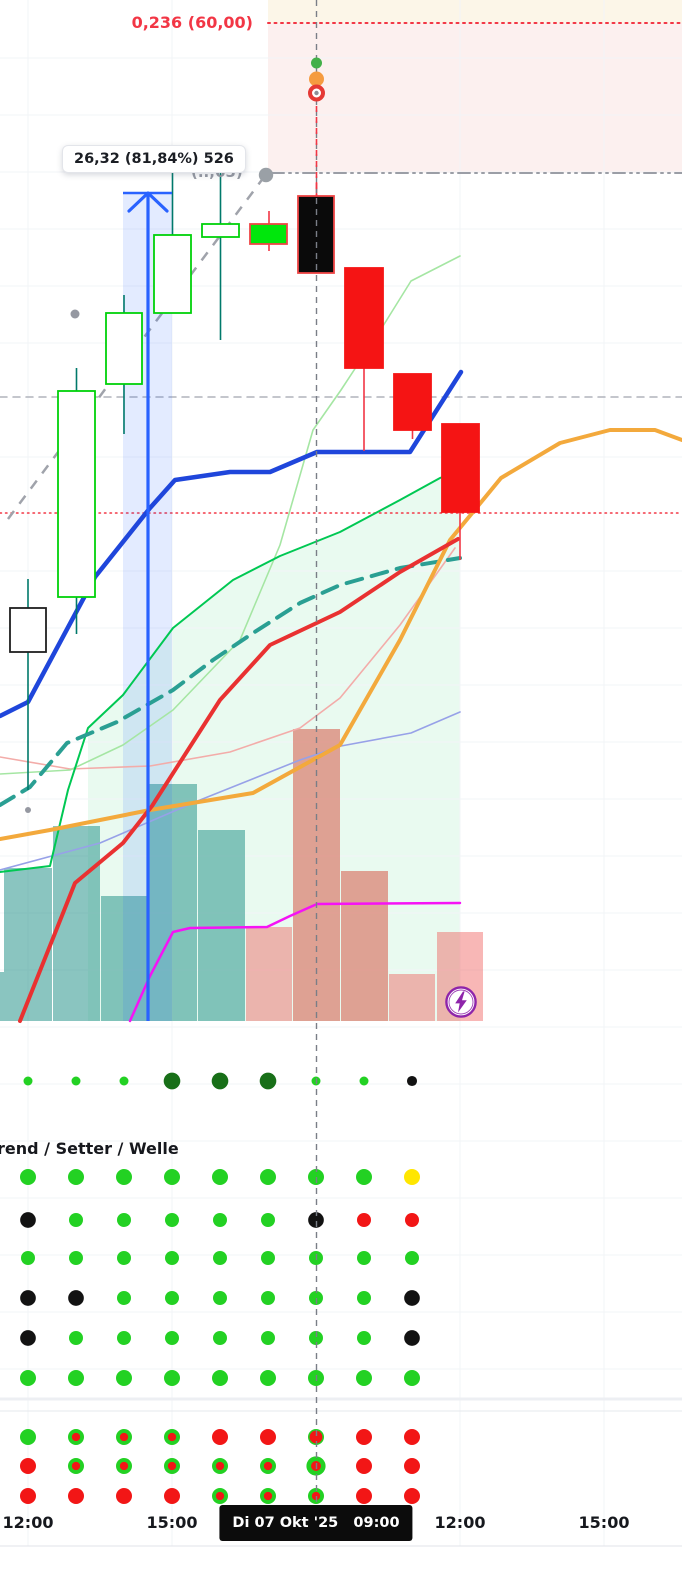 The height and width of the screenshot is (1569, 682). I want to click on pink-ma, so click(228, 658).